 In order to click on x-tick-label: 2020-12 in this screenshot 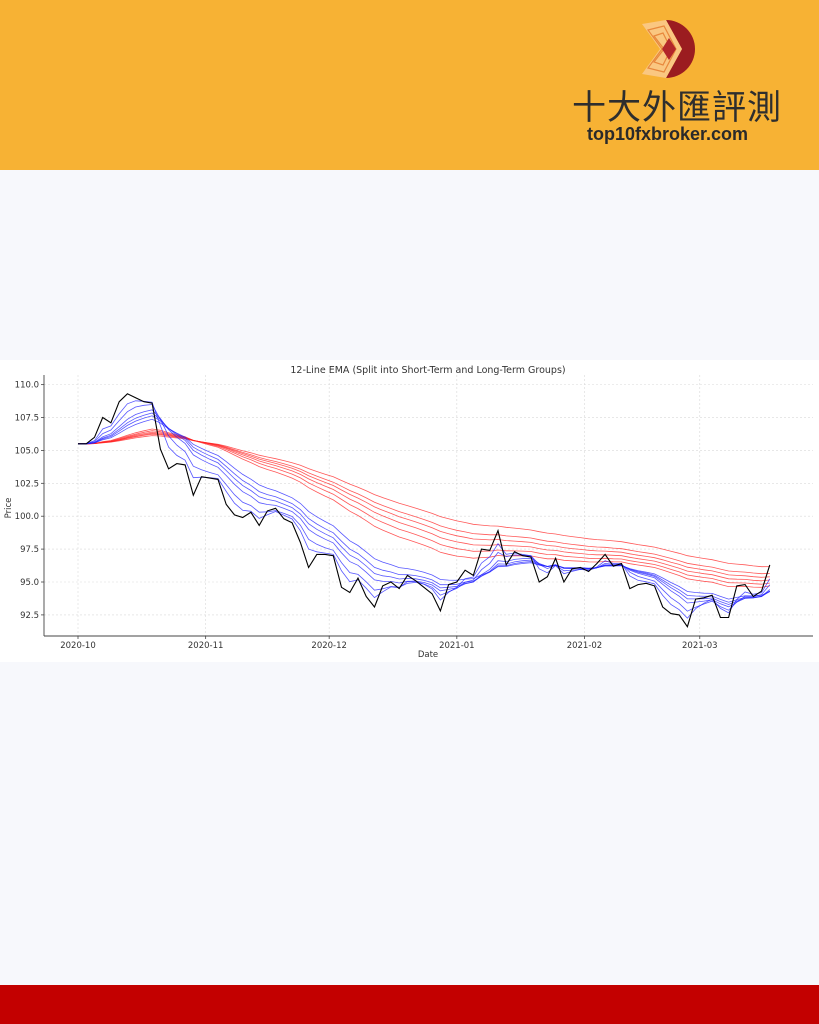, I will do `click(329, 646)`.